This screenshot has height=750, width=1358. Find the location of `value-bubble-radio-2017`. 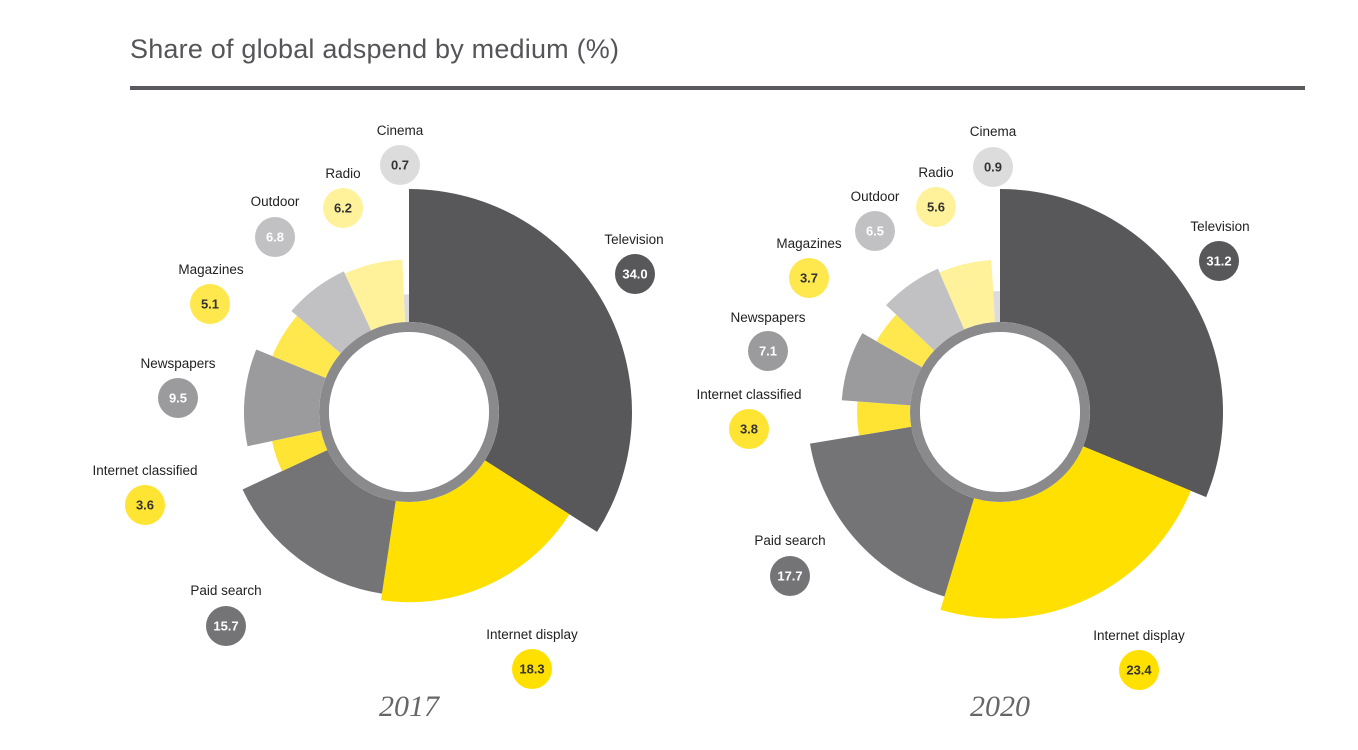

value-bubble-radio-2017 is located at coordinates (343, 208).